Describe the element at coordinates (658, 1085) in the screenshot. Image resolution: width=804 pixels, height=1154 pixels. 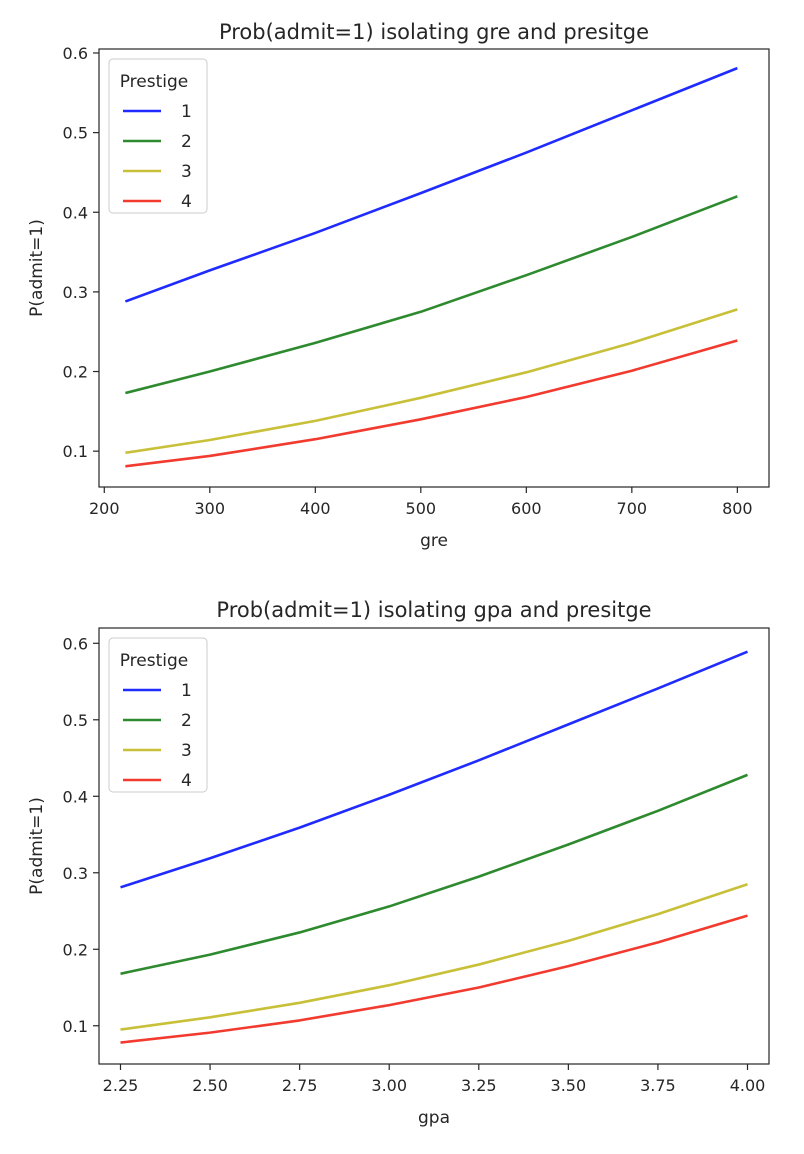
I see `x-tick-label: 3.75` at that location.